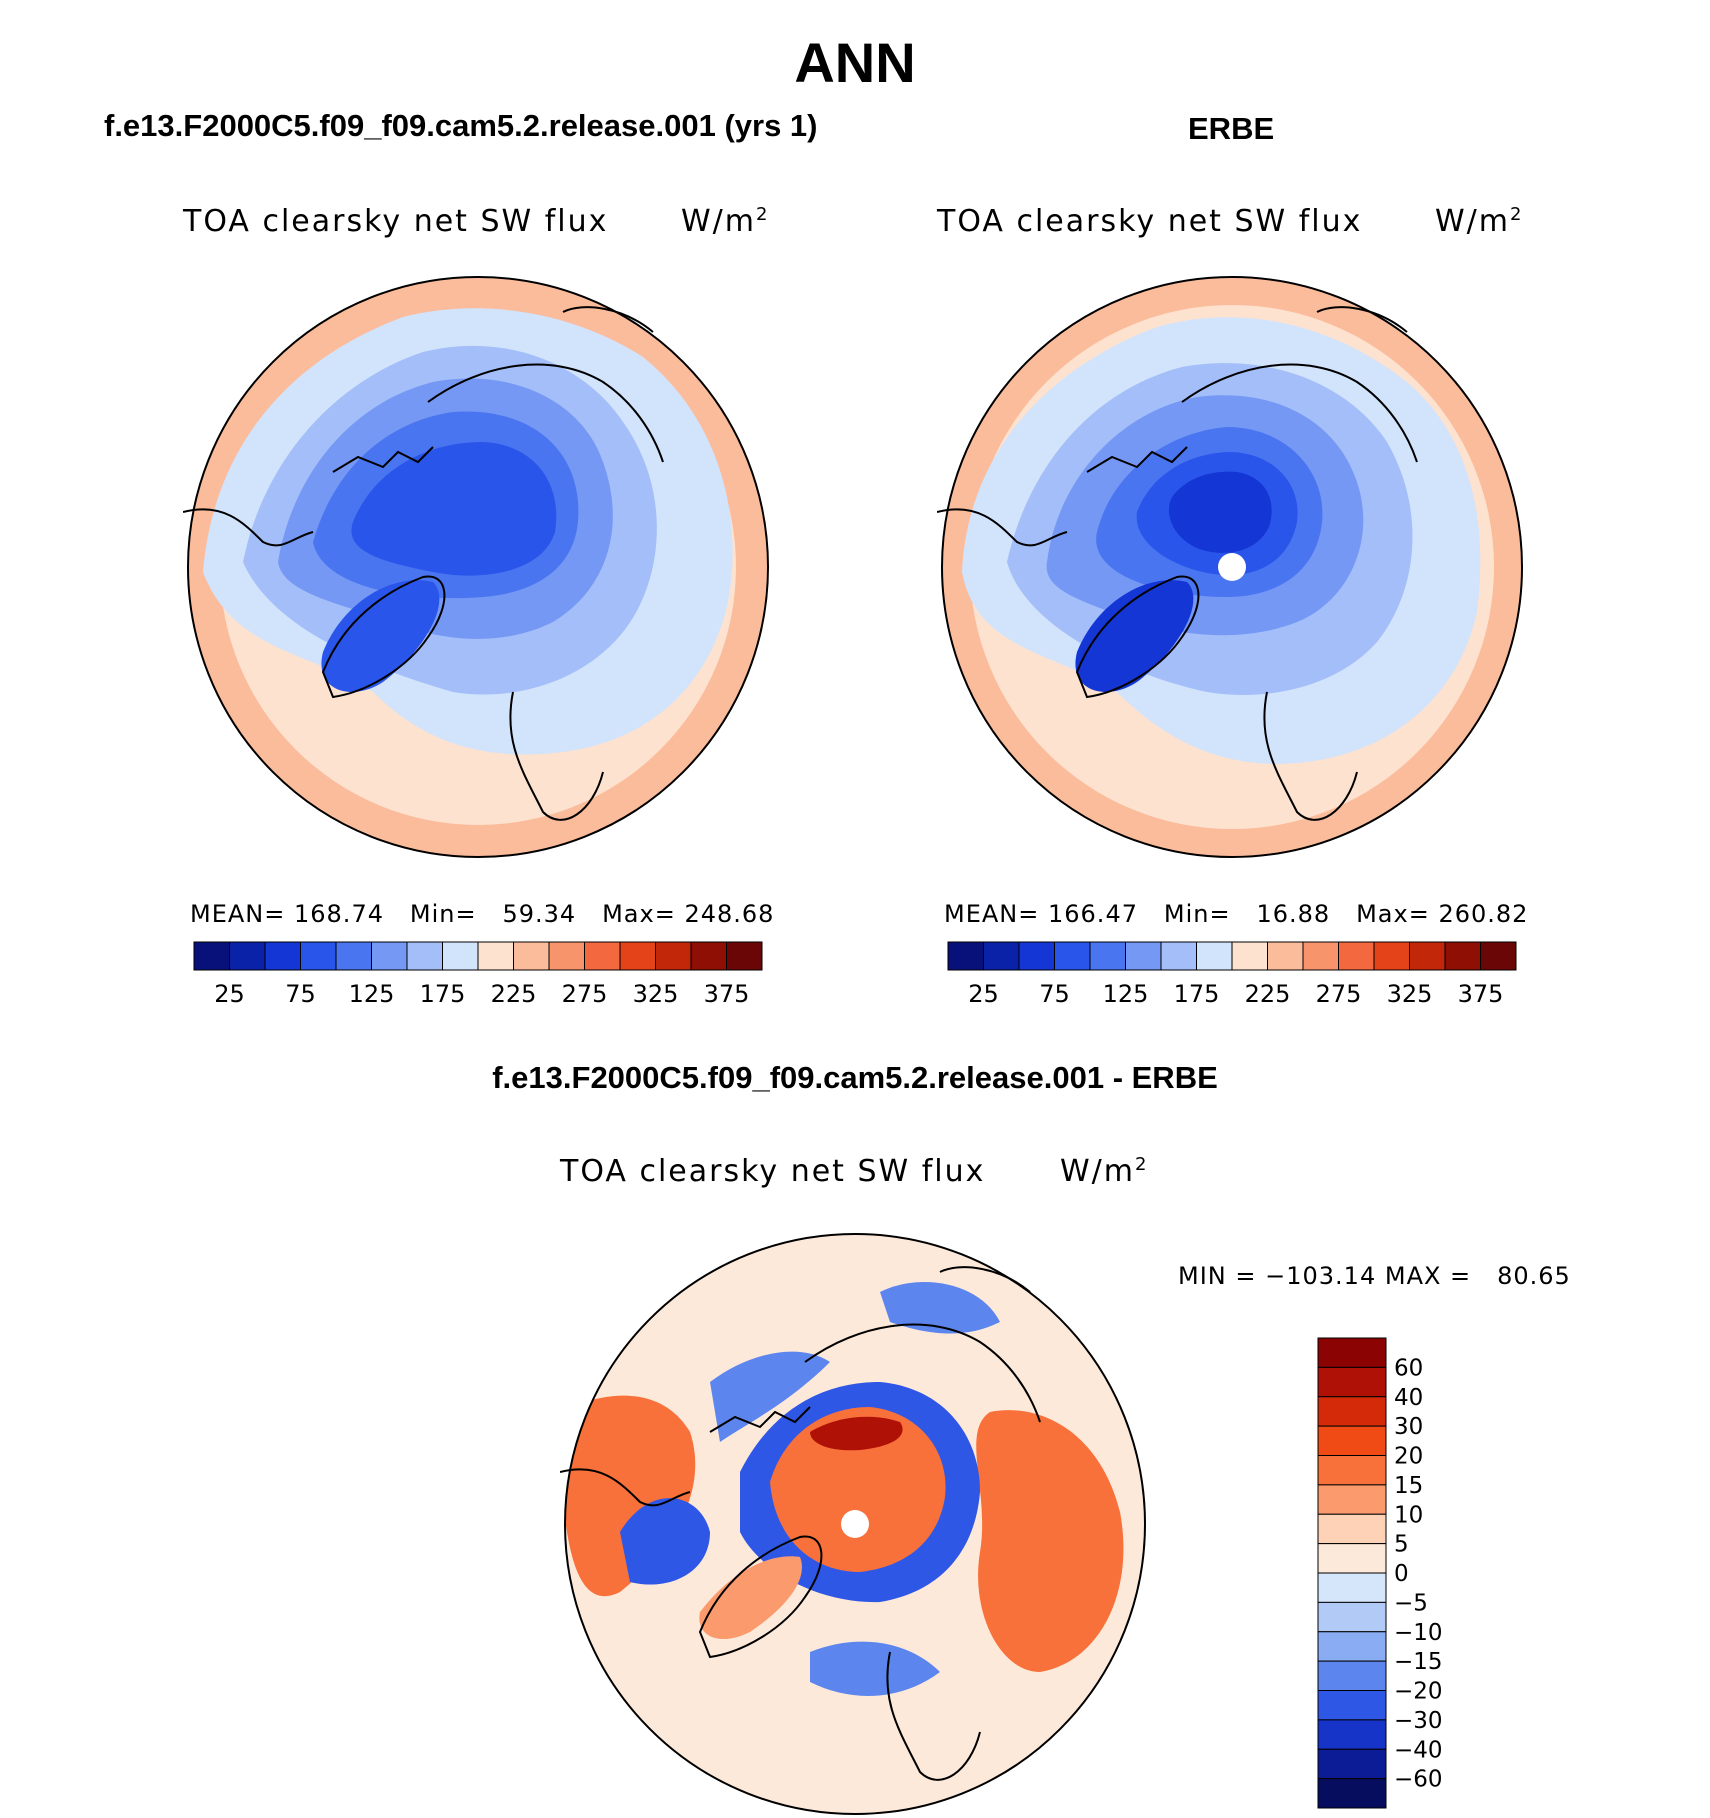  I want to click on panel3-field-arctic-positive, so click(858, 1489).